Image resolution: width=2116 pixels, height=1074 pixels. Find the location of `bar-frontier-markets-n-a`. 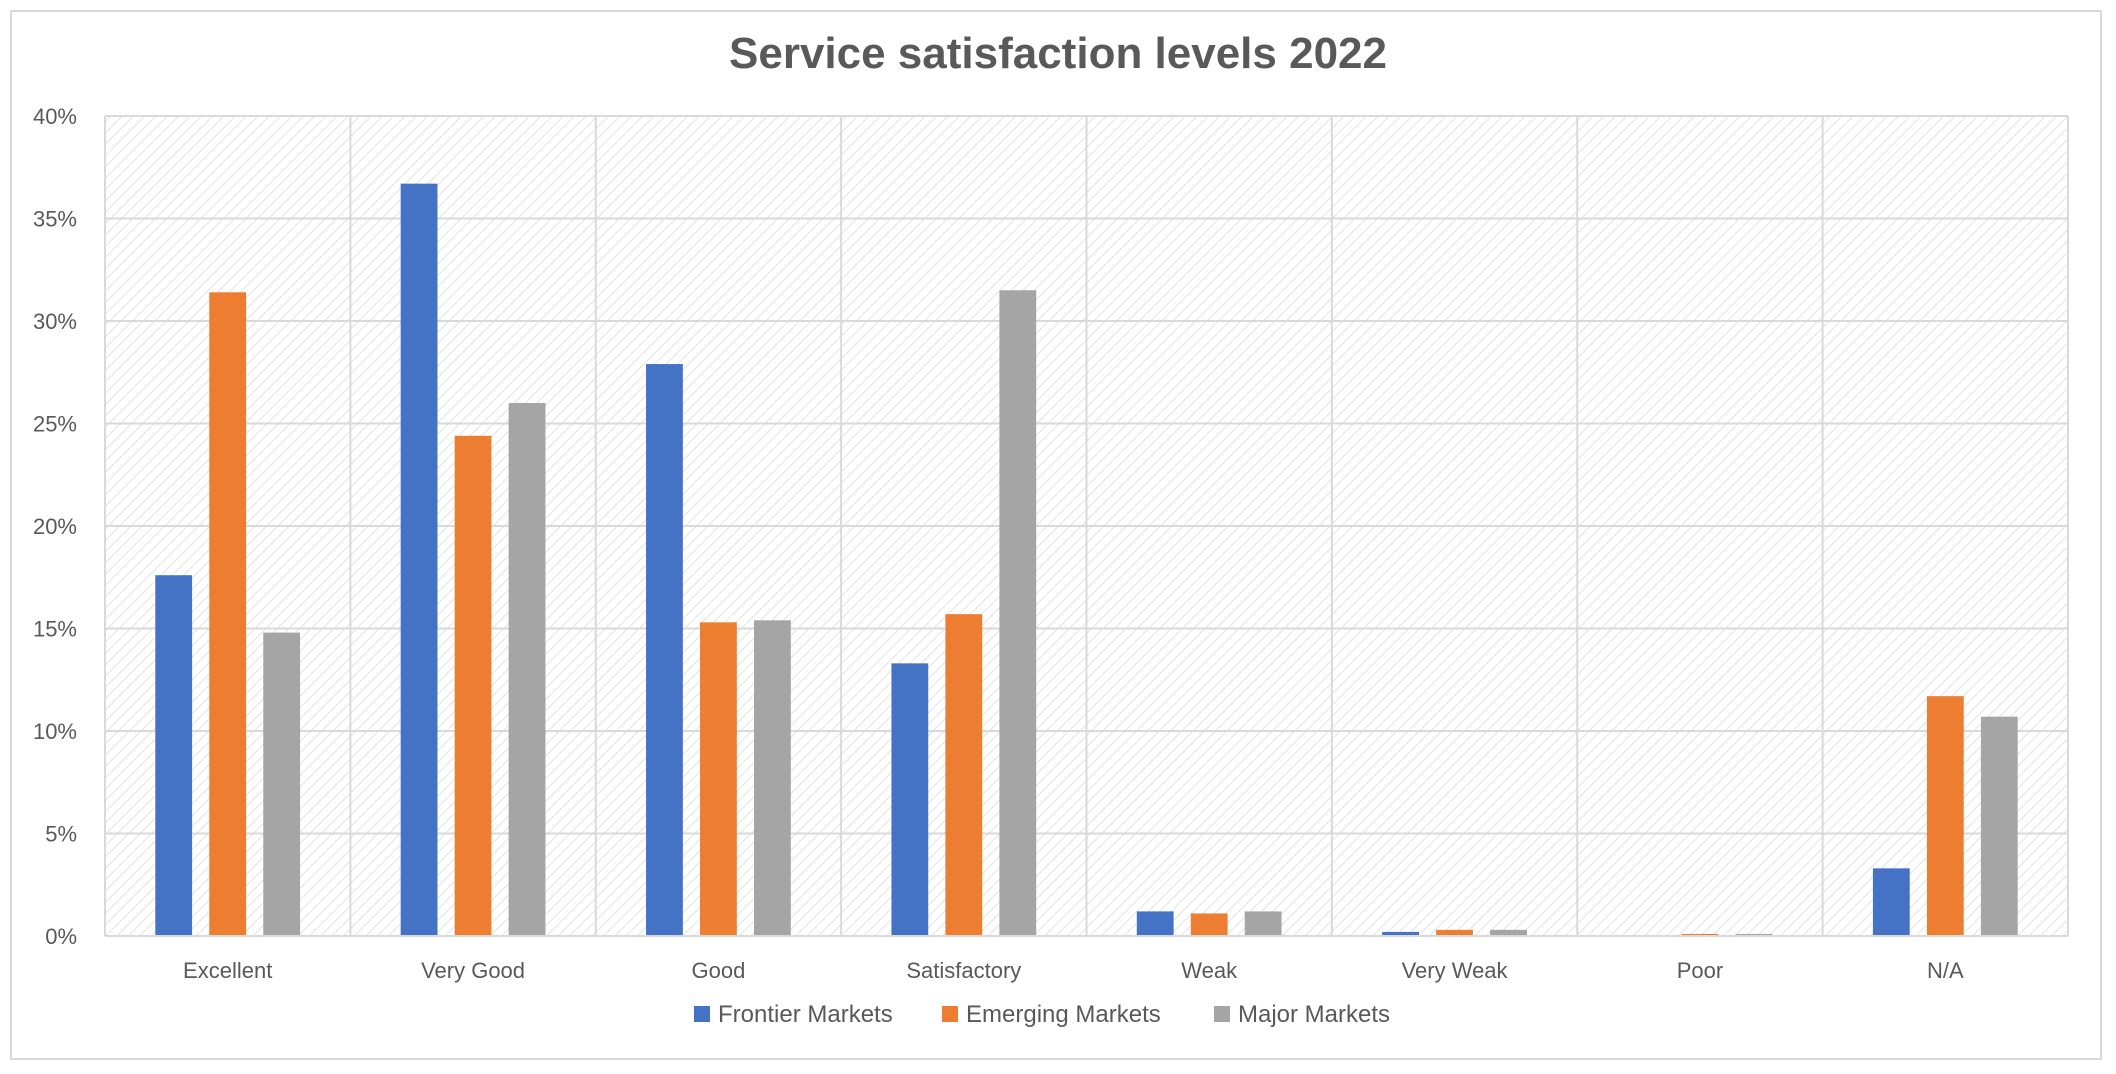

bar-frontier-markets-n-a is located at coordinates (1891, 902).